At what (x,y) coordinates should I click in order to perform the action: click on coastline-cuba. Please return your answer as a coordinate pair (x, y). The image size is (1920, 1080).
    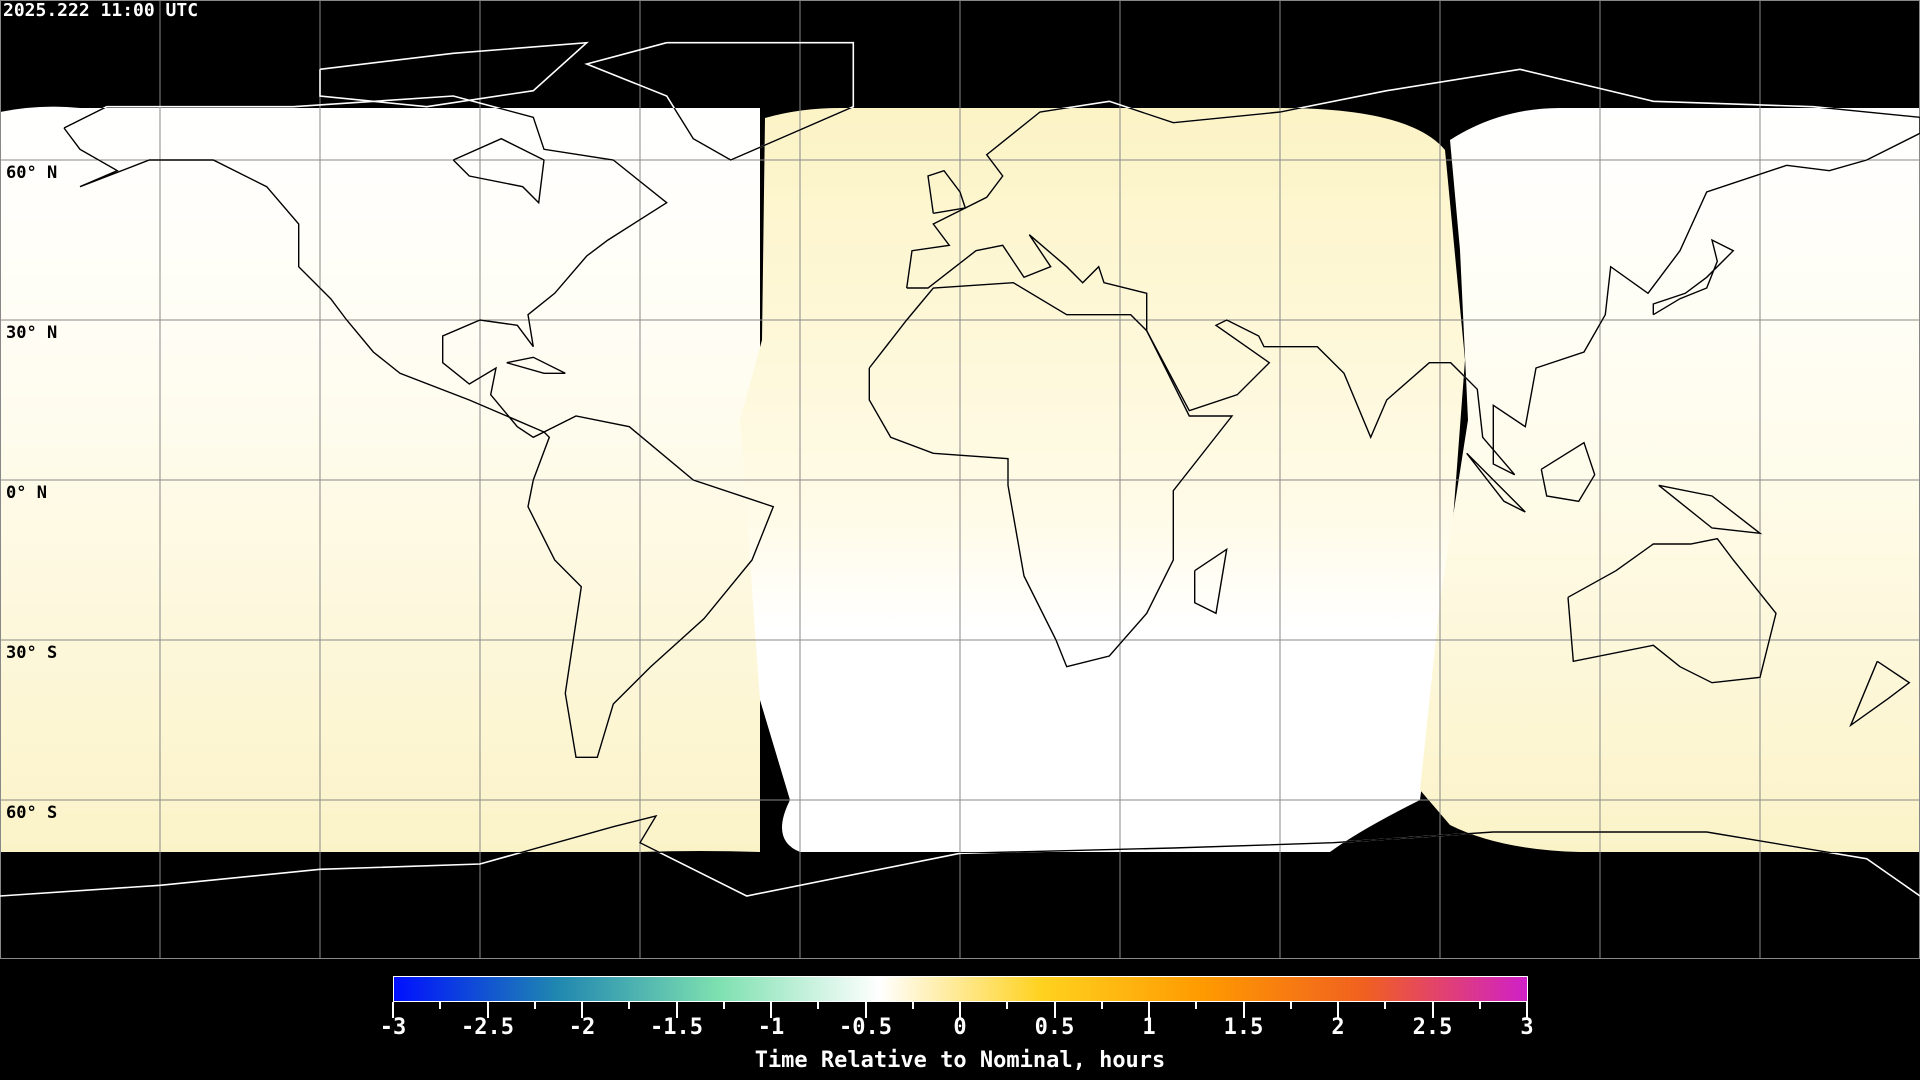
    Looking at the image, I should click on (536, 365).